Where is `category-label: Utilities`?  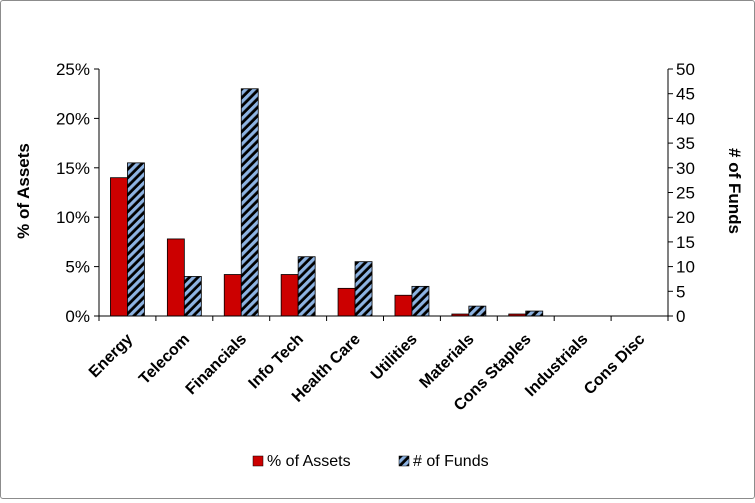 category-label: Utilities is located at coordinates (394, 357).